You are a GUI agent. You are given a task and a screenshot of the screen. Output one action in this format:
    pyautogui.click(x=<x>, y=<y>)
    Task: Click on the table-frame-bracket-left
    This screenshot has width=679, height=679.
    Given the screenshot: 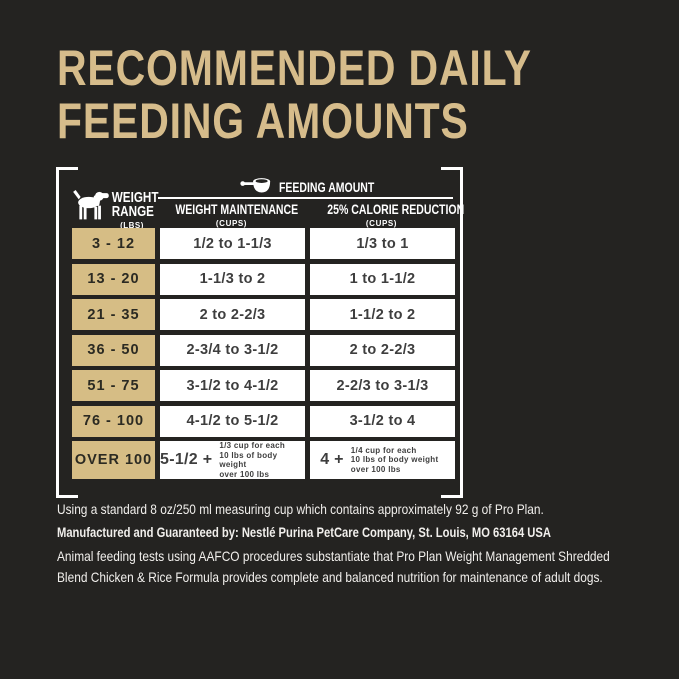 What is the action you would take?
    pyautogui.click(x=67, y=332)
    